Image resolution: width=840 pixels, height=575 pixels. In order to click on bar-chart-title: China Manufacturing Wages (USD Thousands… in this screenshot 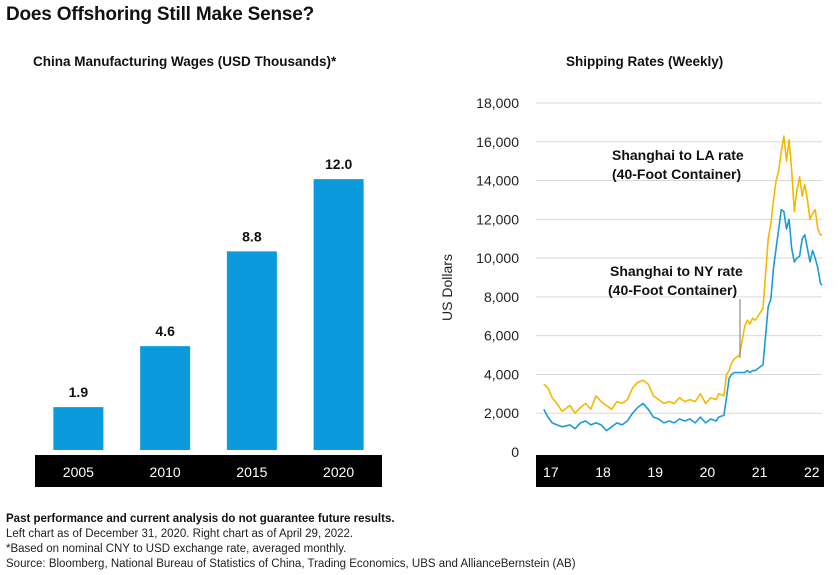, I will do `click(185, 61)`.